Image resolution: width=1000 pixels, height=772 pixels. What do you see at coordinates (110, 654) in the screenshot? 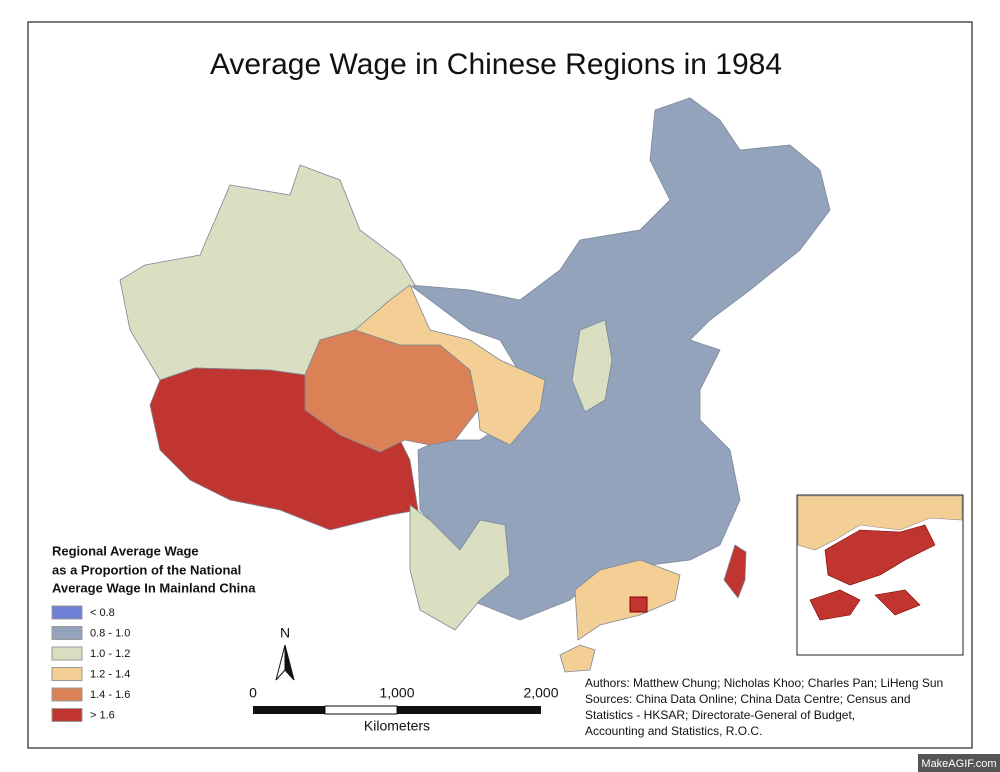
I see `legend-label: 1.0 - 1.2` at bounding box center [110, 654].